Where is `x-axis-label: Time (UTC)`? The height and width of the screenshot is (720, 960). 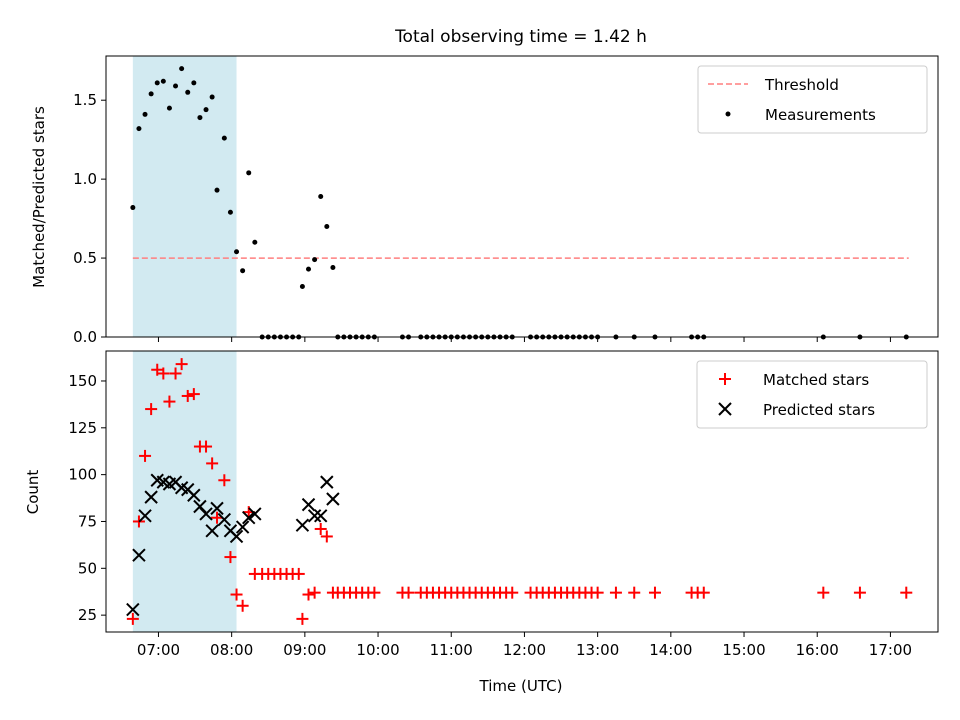 x-axis-label: Time (UTC) is located at coordinates (521, 686).